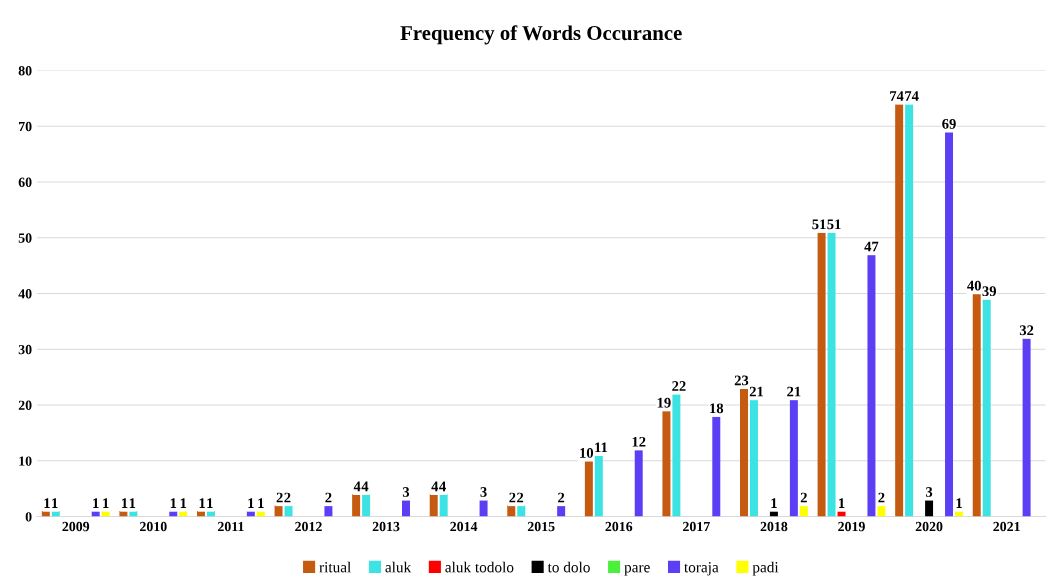  I want to click on x-tick-label: 2015, so click(541, 526).